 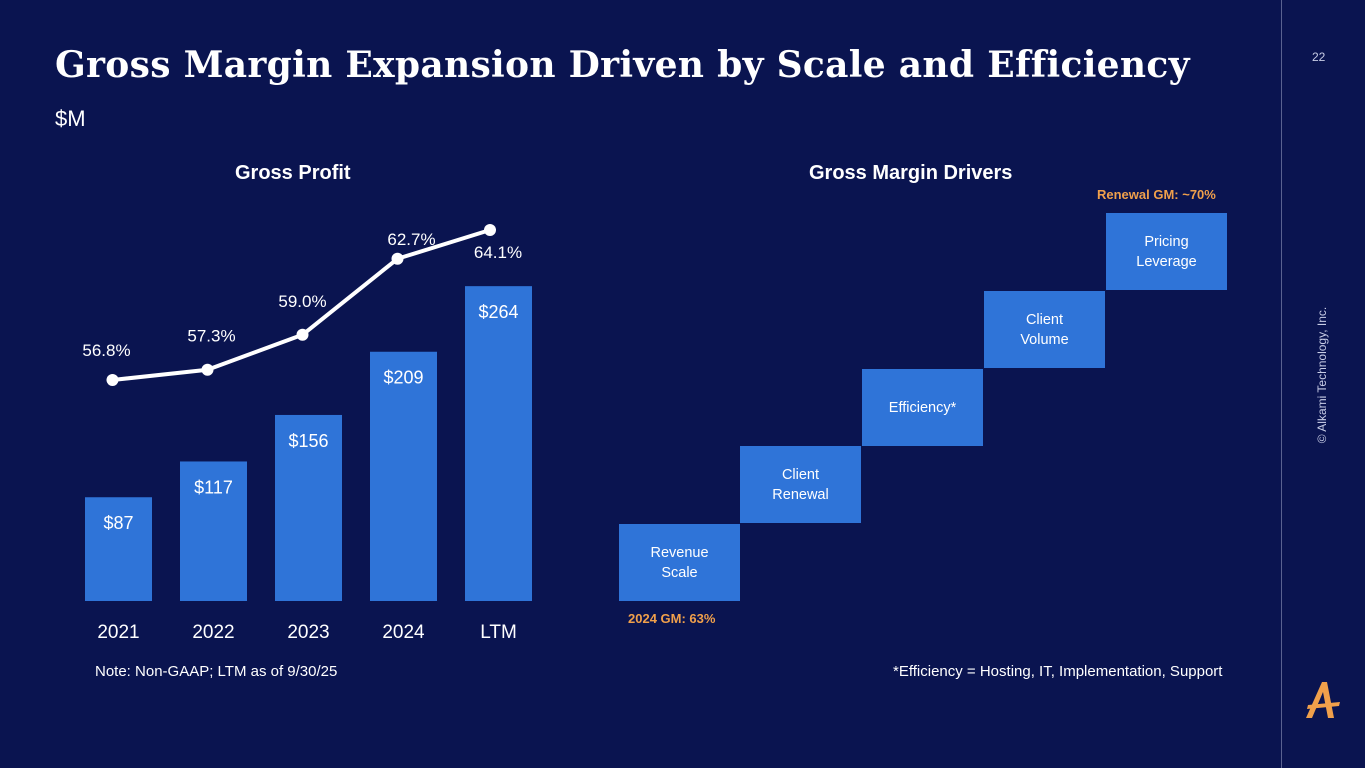 What do you see at coordinates (308, 441) in the screenshot?
I see `bar-value-label: $156` at bounding box center [308, 441].